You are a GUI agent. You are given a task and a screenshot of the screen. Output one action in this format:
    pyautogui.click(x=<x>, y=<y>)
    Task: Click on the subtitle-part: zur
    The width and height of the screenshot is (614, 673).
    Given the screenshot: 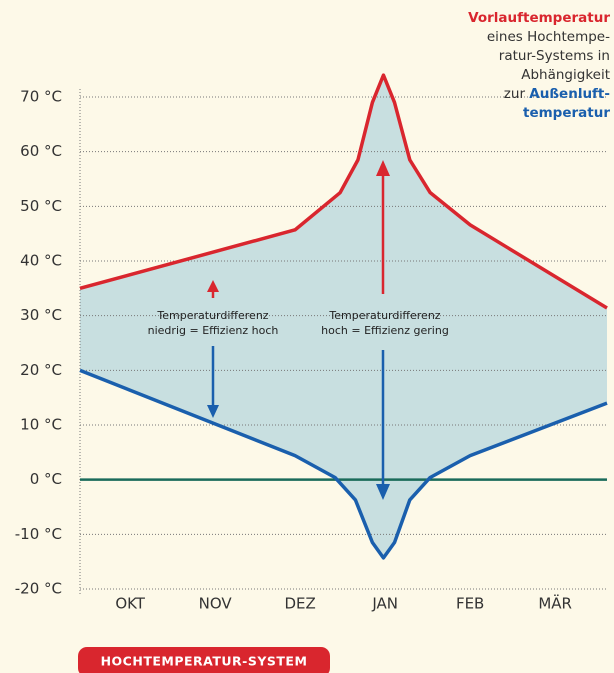 What is the action you would take?
    pyautogui.click(x=516, y=94)
    